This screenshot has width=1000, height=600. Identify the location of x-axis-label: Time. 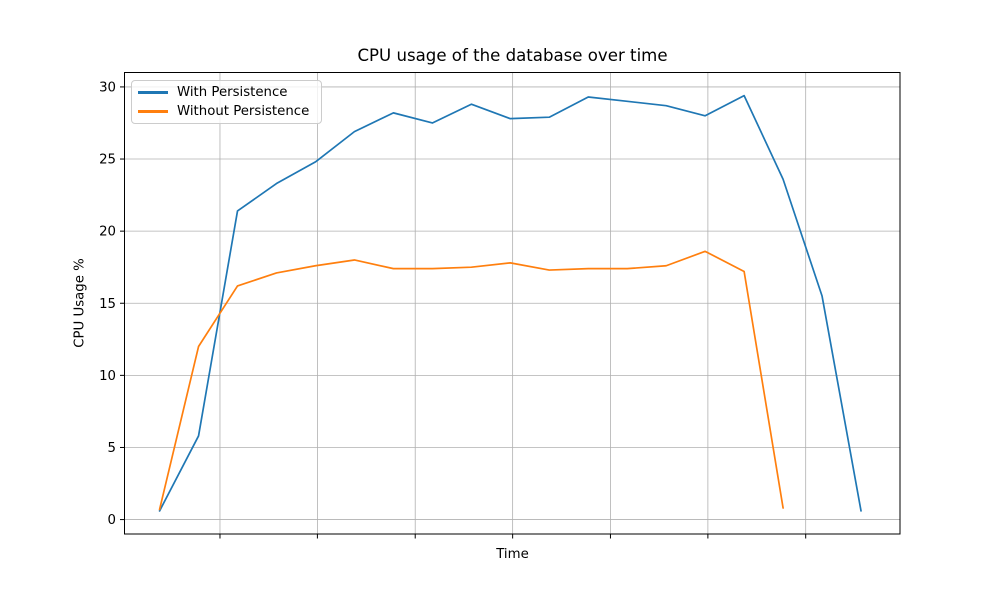
(512, 554).